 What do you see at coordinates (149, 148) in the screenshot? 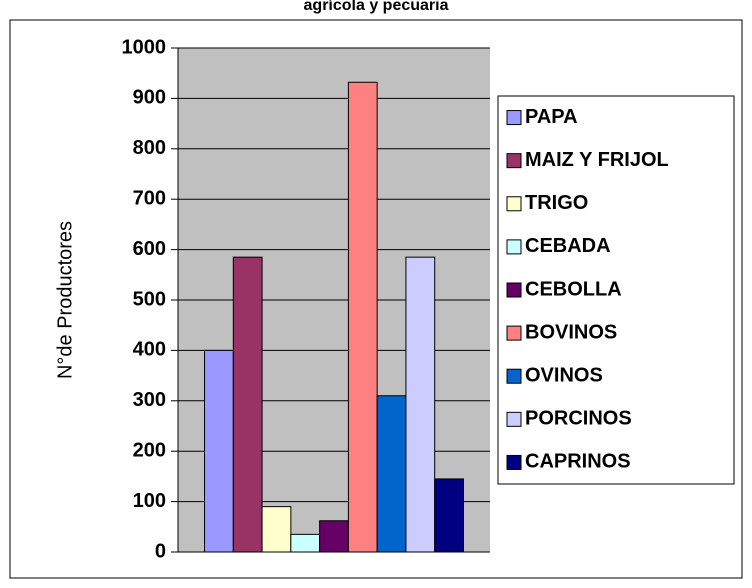
I see `y-tick-label: 800` at bounding box center [149, 148].